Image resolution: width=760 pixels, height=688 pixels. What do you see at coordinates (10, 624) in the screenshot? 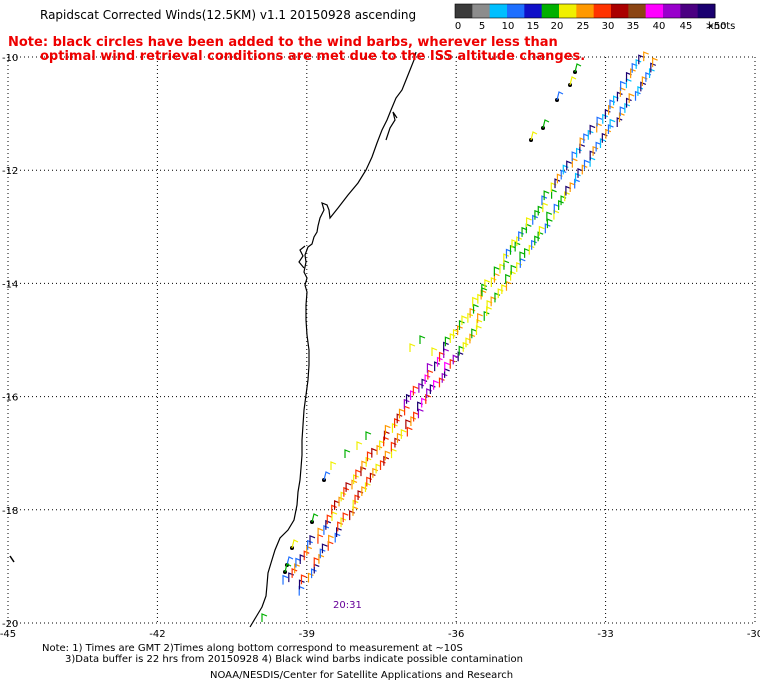
I see `latitude-tick-label: -20` at bounding box center [10, 624].